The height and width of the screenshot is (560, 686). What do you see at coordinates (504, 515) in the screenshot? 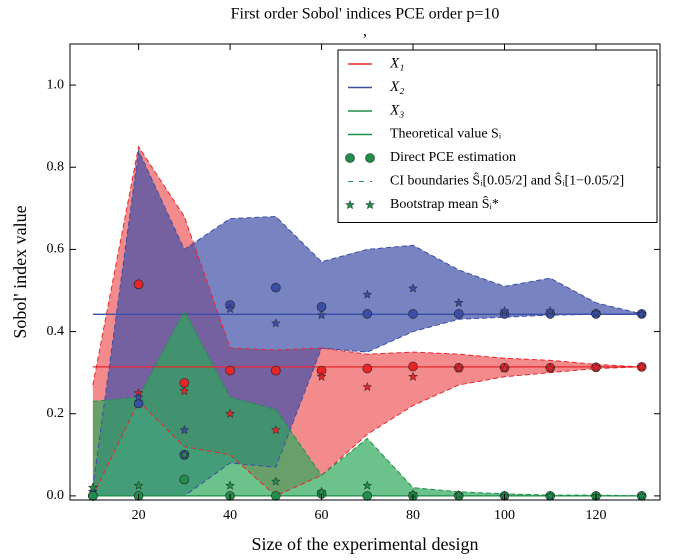
I see `x-tick-label: 100` at bounding box center [504, 515].